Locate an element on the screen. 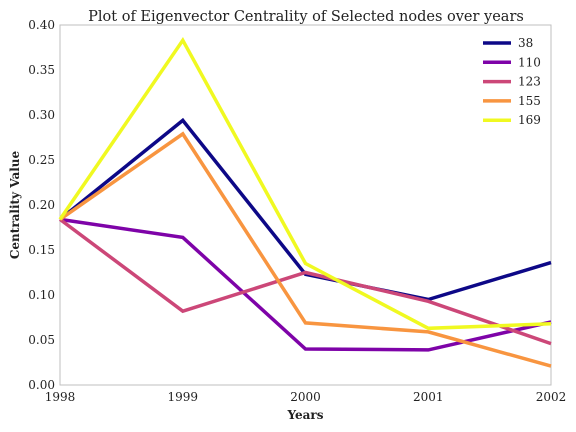 The width and height of the screenshot is (576, 432). y-tick-label: 0.10 is located at coordinates (41, 295).